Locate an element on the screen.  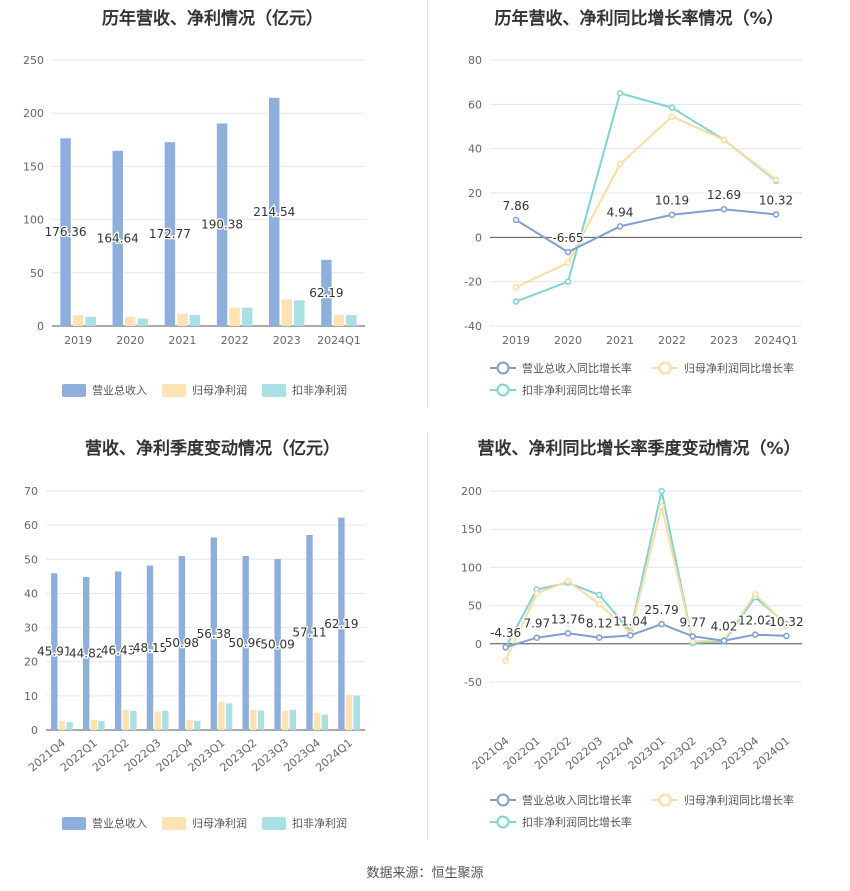
point-value-label: 10.32 is located at coordinates (776, 200).